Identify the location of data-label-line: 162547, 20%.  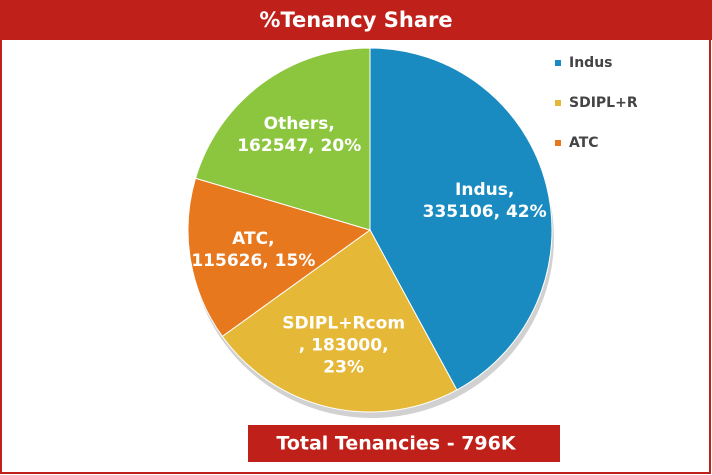
(299, 146).